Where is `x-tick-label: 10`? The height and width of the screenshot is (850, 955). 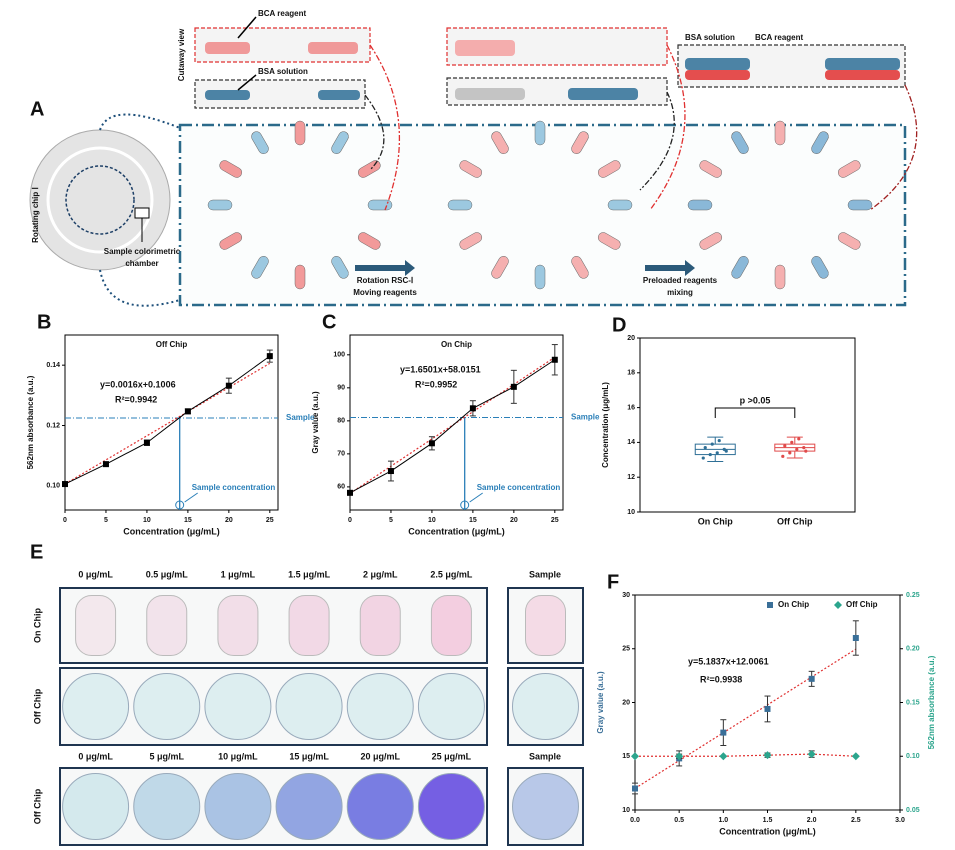
x-tick-label: 10 is located at coordinates (147, 520).